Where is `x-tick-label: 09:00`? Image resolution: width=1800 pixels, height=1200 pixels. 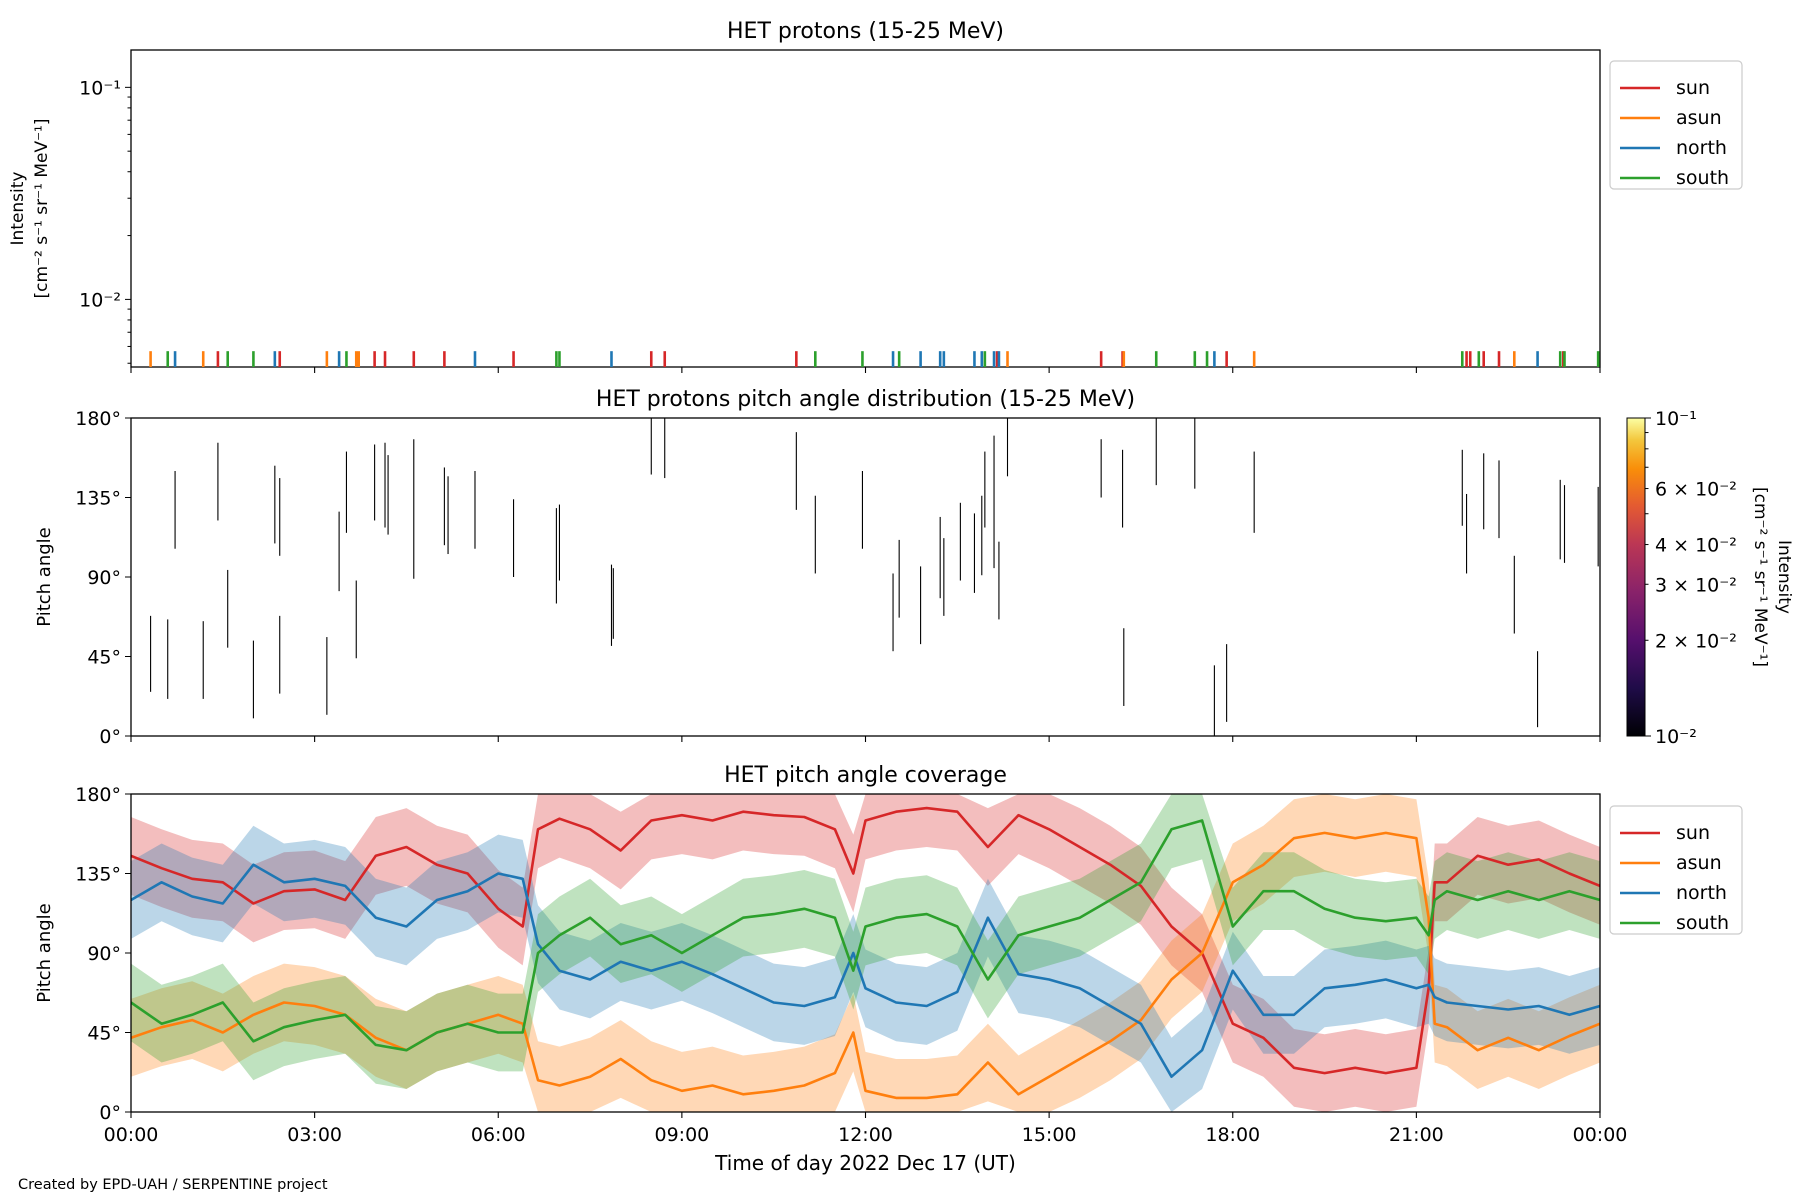 x-tick-label: 09:00 is located at coordinates (681, 1135).